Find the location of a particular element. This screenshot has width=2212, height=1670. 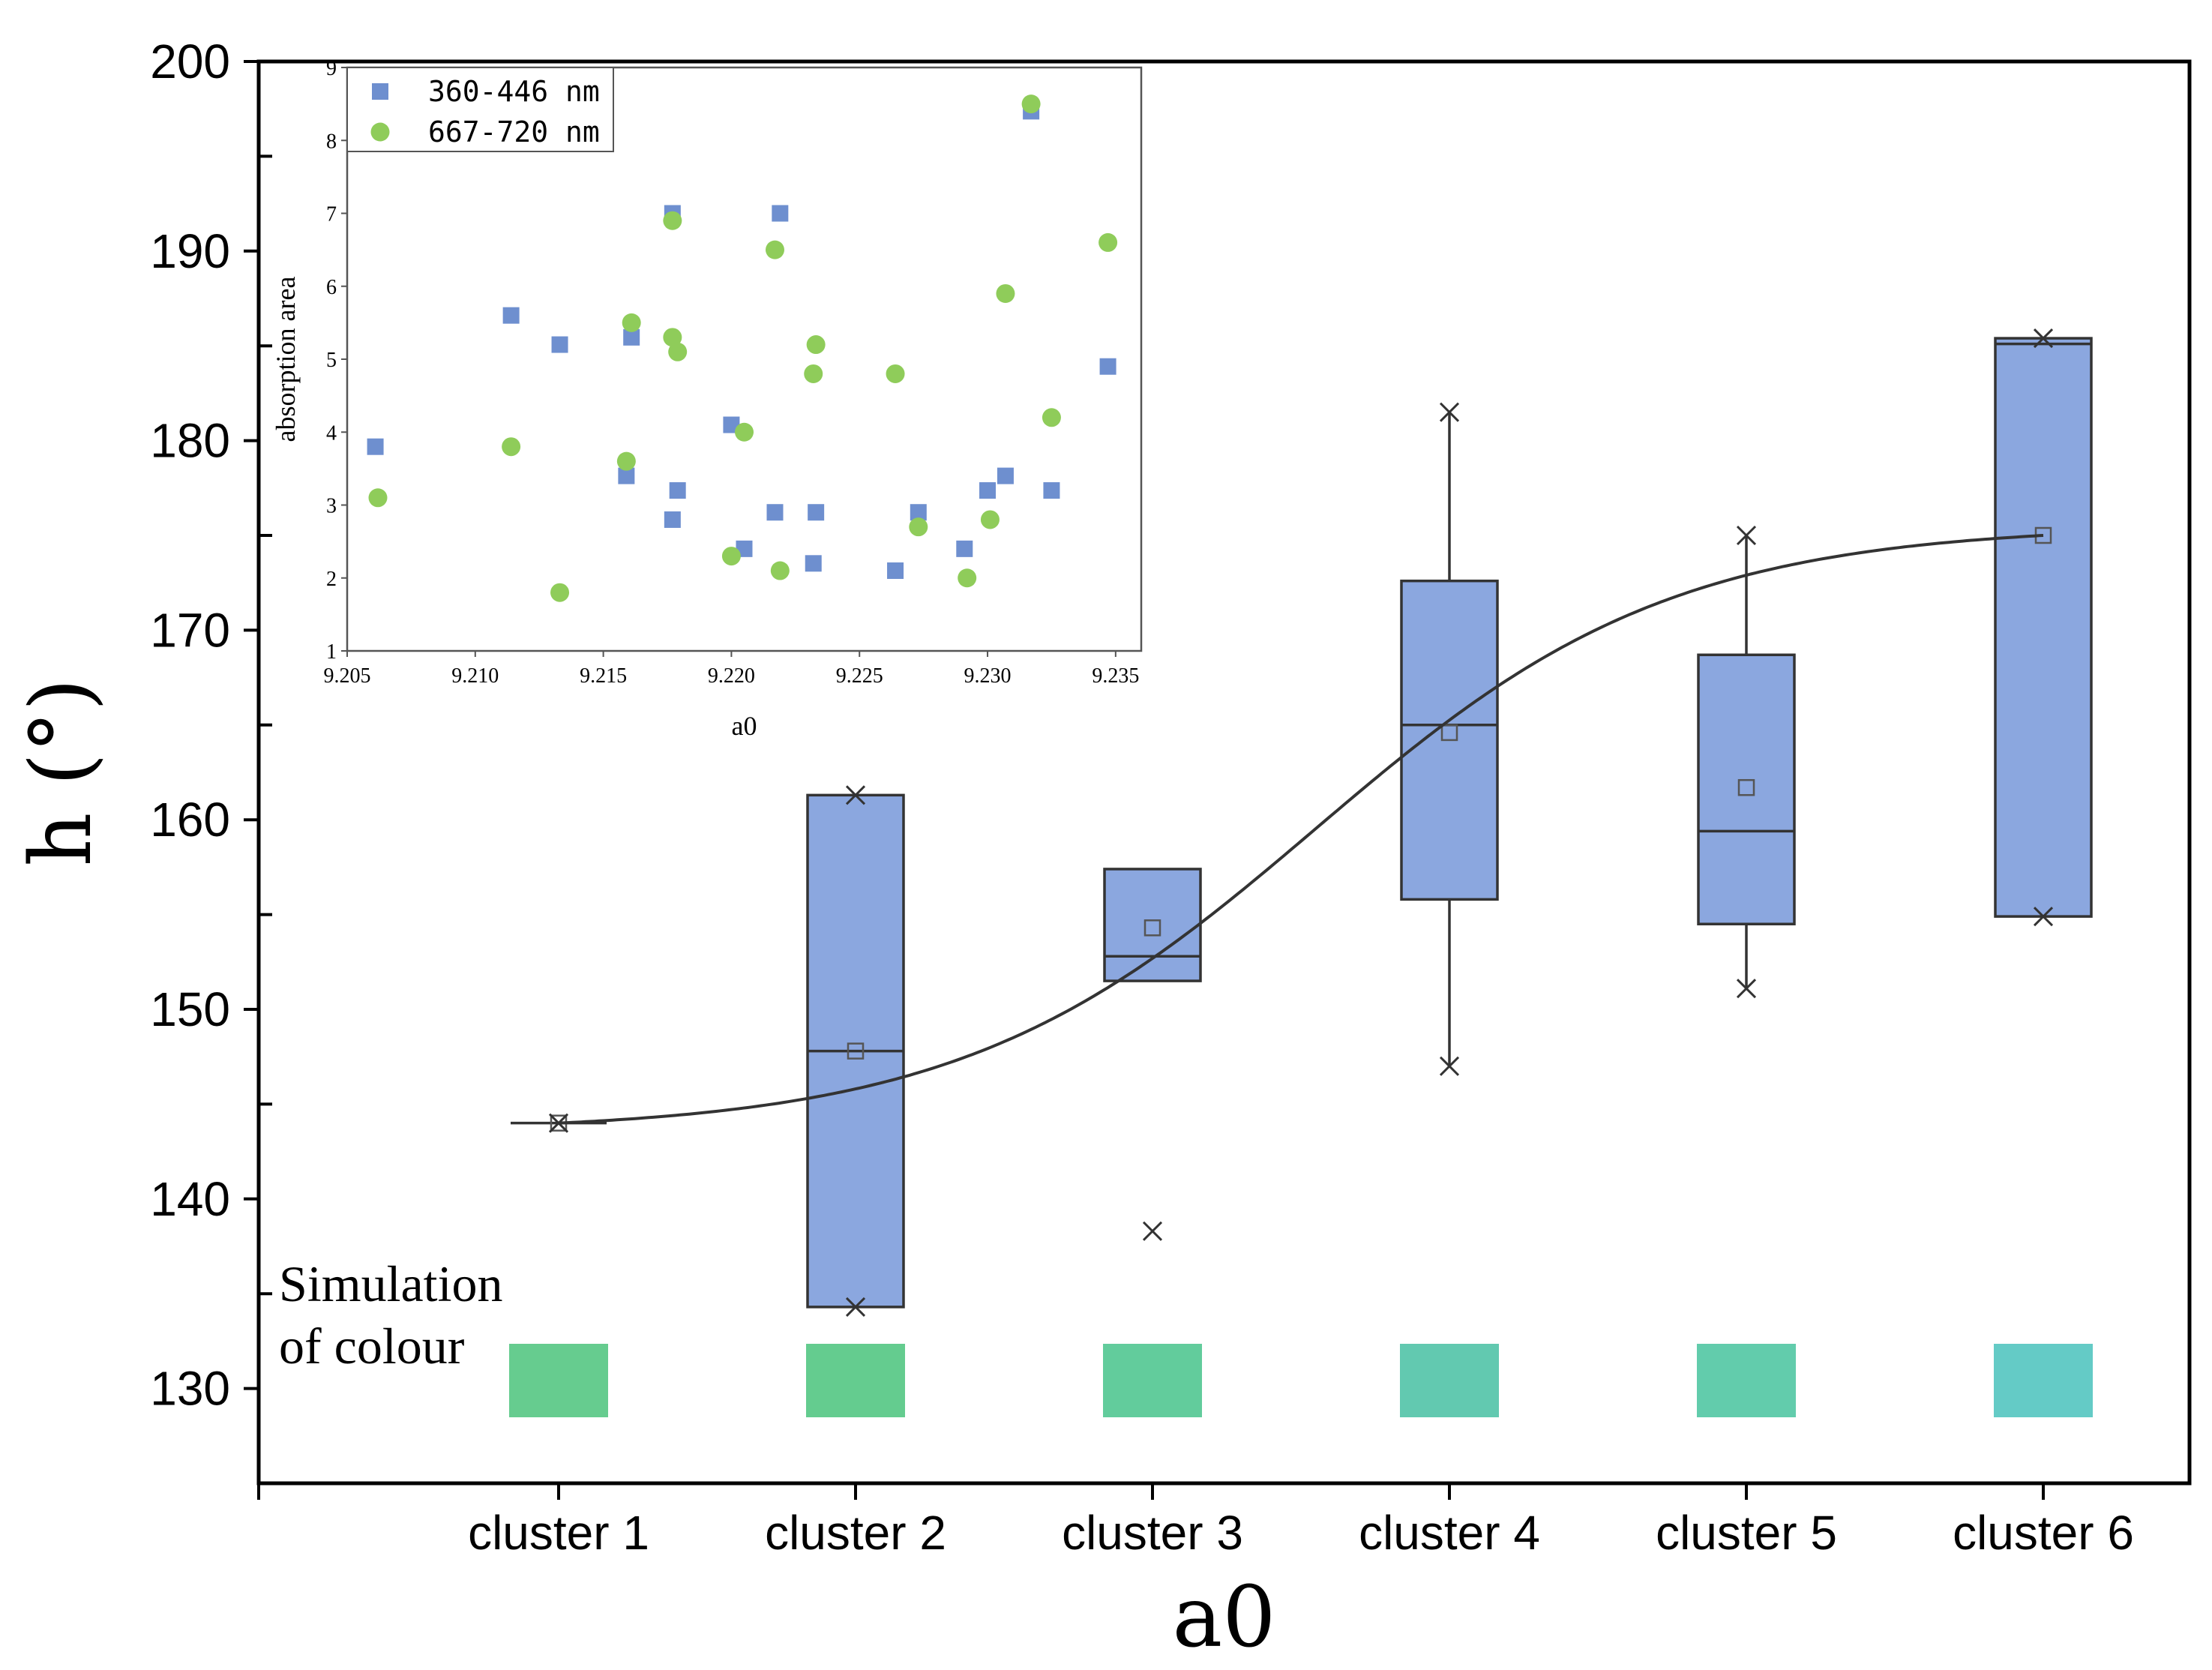

colour-sim-label-line1: Simulation is located at coordinates (390, 1283).